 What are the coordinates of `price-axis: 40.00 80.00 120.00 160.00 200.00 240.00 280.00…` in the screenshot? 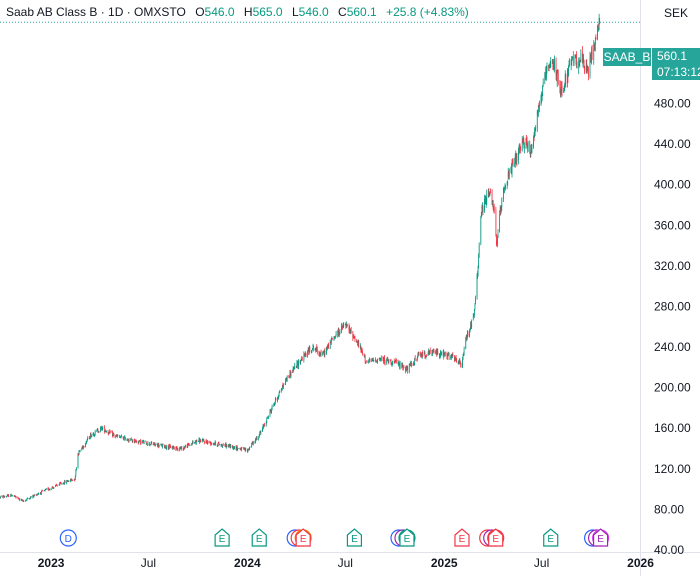 It's located at (672, 306).